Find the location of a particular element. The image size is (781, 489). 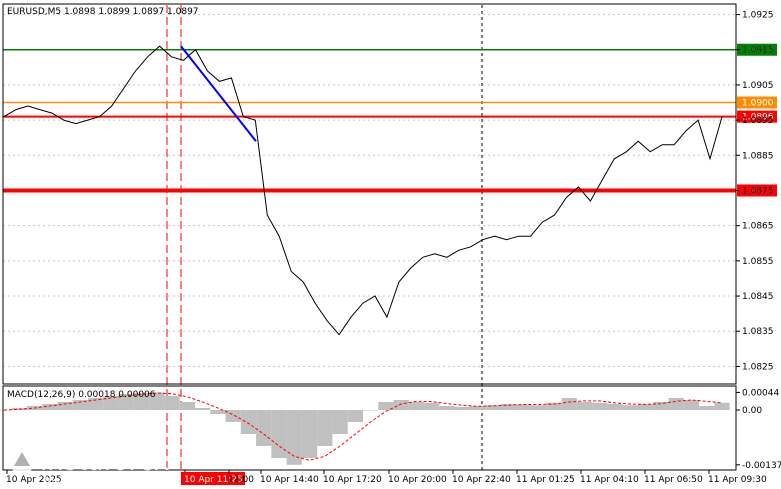

macd-tick-label: -0.00137 is located at coordinates (761, 466).